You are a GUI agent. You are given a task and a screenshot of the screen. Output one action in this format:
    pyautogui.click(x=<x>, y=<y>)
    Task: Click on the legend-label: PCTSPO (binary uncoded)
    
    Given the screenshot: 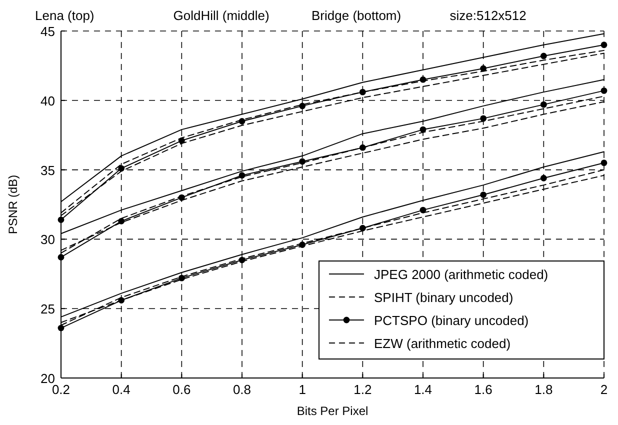 What is the action you would take?
    pyautogui.click(x=451, y=320)
    